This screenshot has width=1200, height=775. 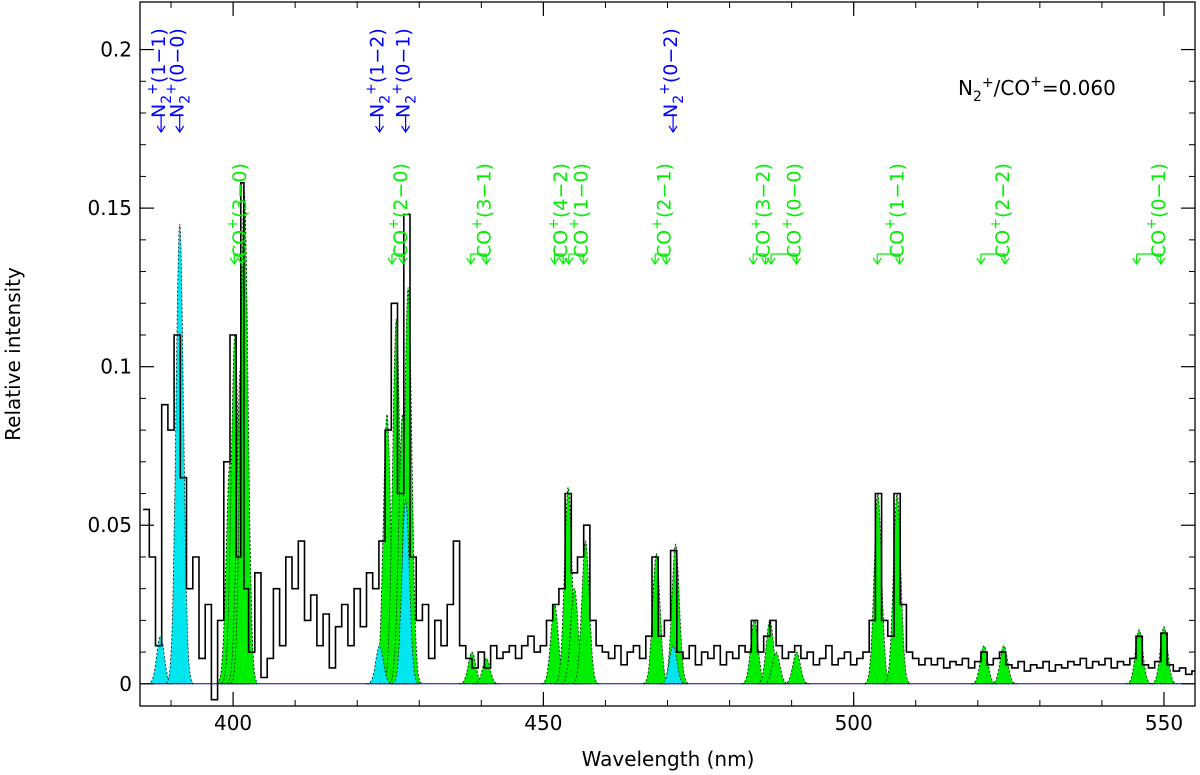 I want to click on co-plus-label: CO+(1−0), so click(x=580, y=210).